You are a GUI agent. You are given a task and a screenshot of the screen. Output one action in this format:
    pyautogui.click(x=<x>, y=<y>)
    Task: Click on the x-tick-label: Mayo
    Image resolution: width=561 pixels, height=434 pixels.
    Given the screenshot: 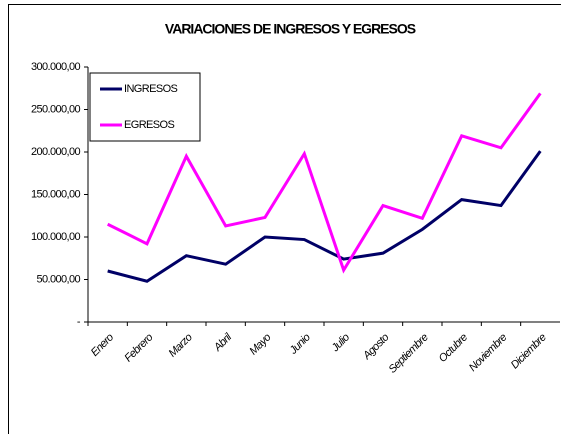 What is the action you would take?
    pyautogui.click(x=260, y=344)
    